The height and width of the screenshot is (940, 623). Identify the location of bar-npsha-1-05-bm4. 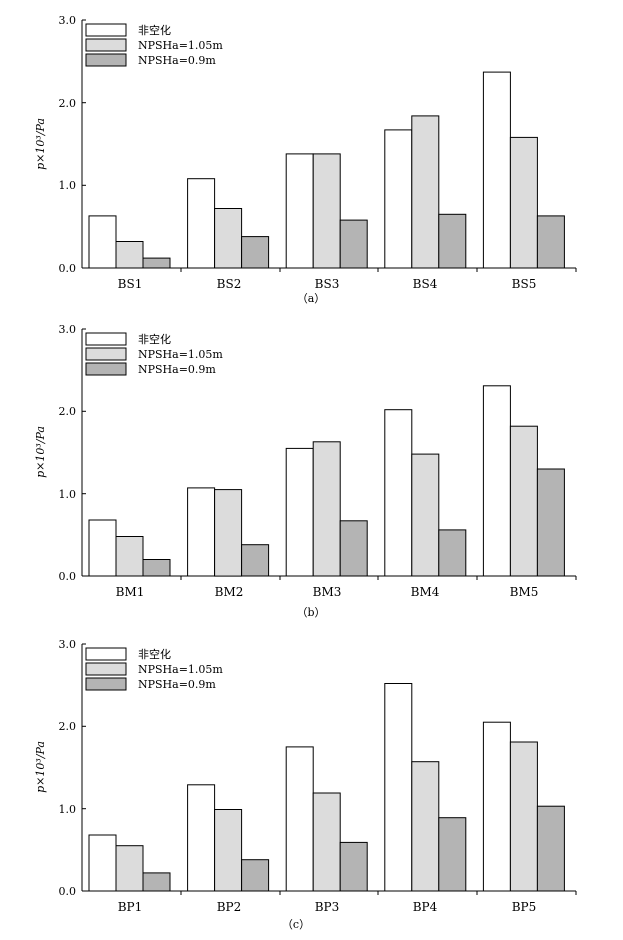
(425, 515).